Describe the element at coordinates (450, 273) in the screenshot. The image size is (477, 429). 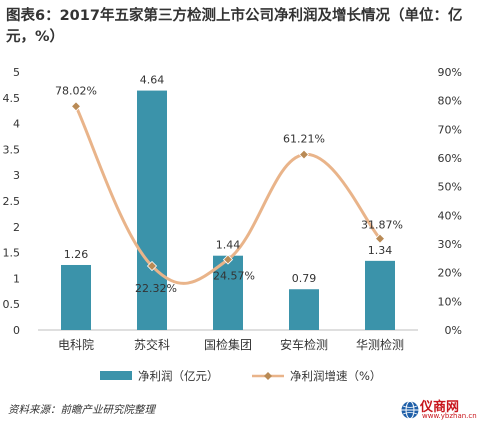
I see `y-right-tick-label: 20%` at that location.